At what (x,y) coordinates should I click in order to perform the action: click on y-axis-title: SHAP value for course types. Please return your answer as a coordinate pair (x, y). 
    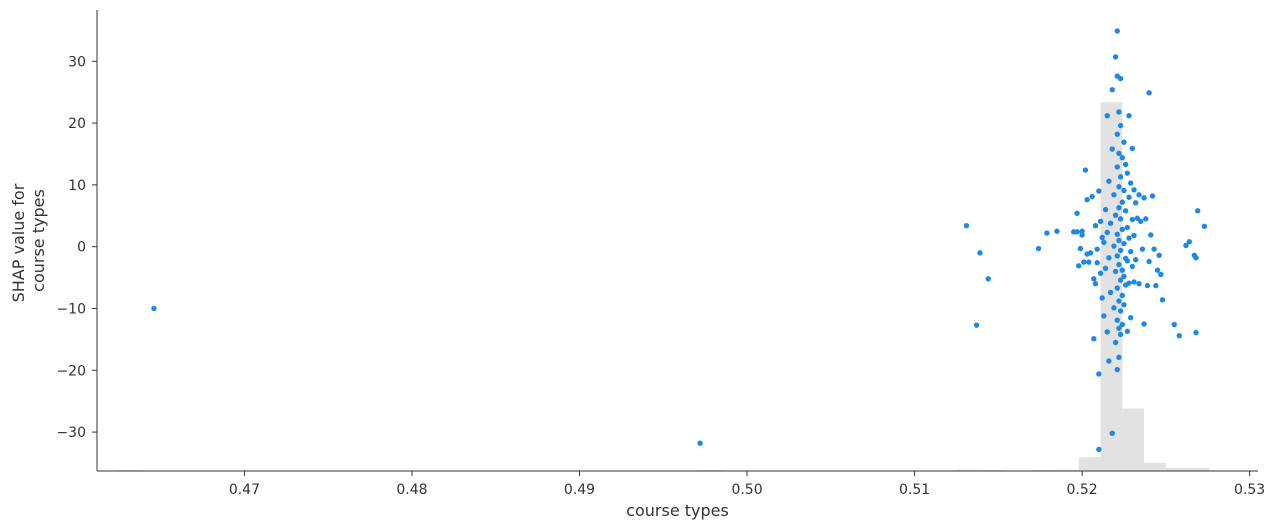
    Looking at the image, I should click on (28, 241).